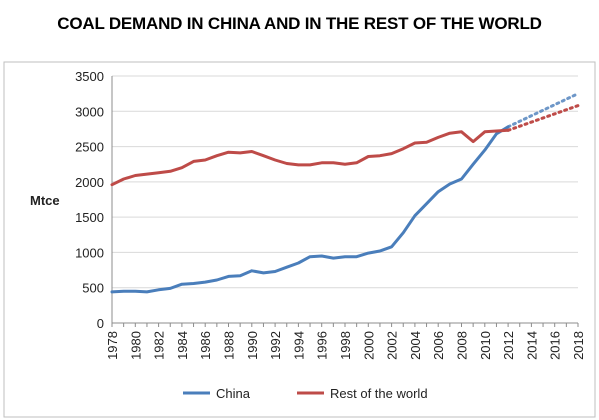 This screenshot has height=420, width=599. Describe the element at coordinates (368, 345) in the screenshot. I see `x-tick-label: 2000` at that location.